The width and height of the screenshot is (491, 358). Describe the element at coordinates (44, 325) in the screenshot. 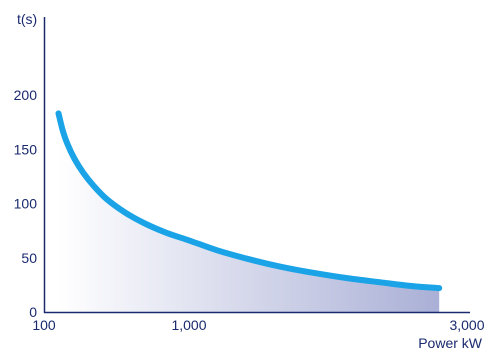

I see `x-tick-label: 100` at that location.